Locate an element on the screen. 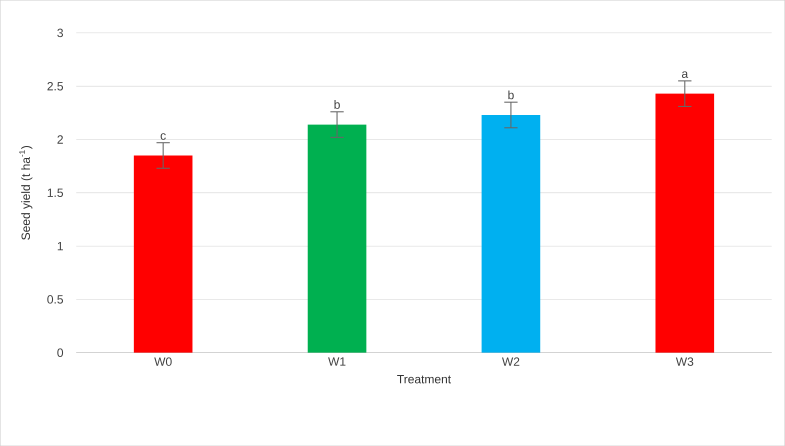 This screenshot has width=785, height=446. y-axis-title: Seed yield (t ha$^{-1}$) is located at coordinates (25, 193).